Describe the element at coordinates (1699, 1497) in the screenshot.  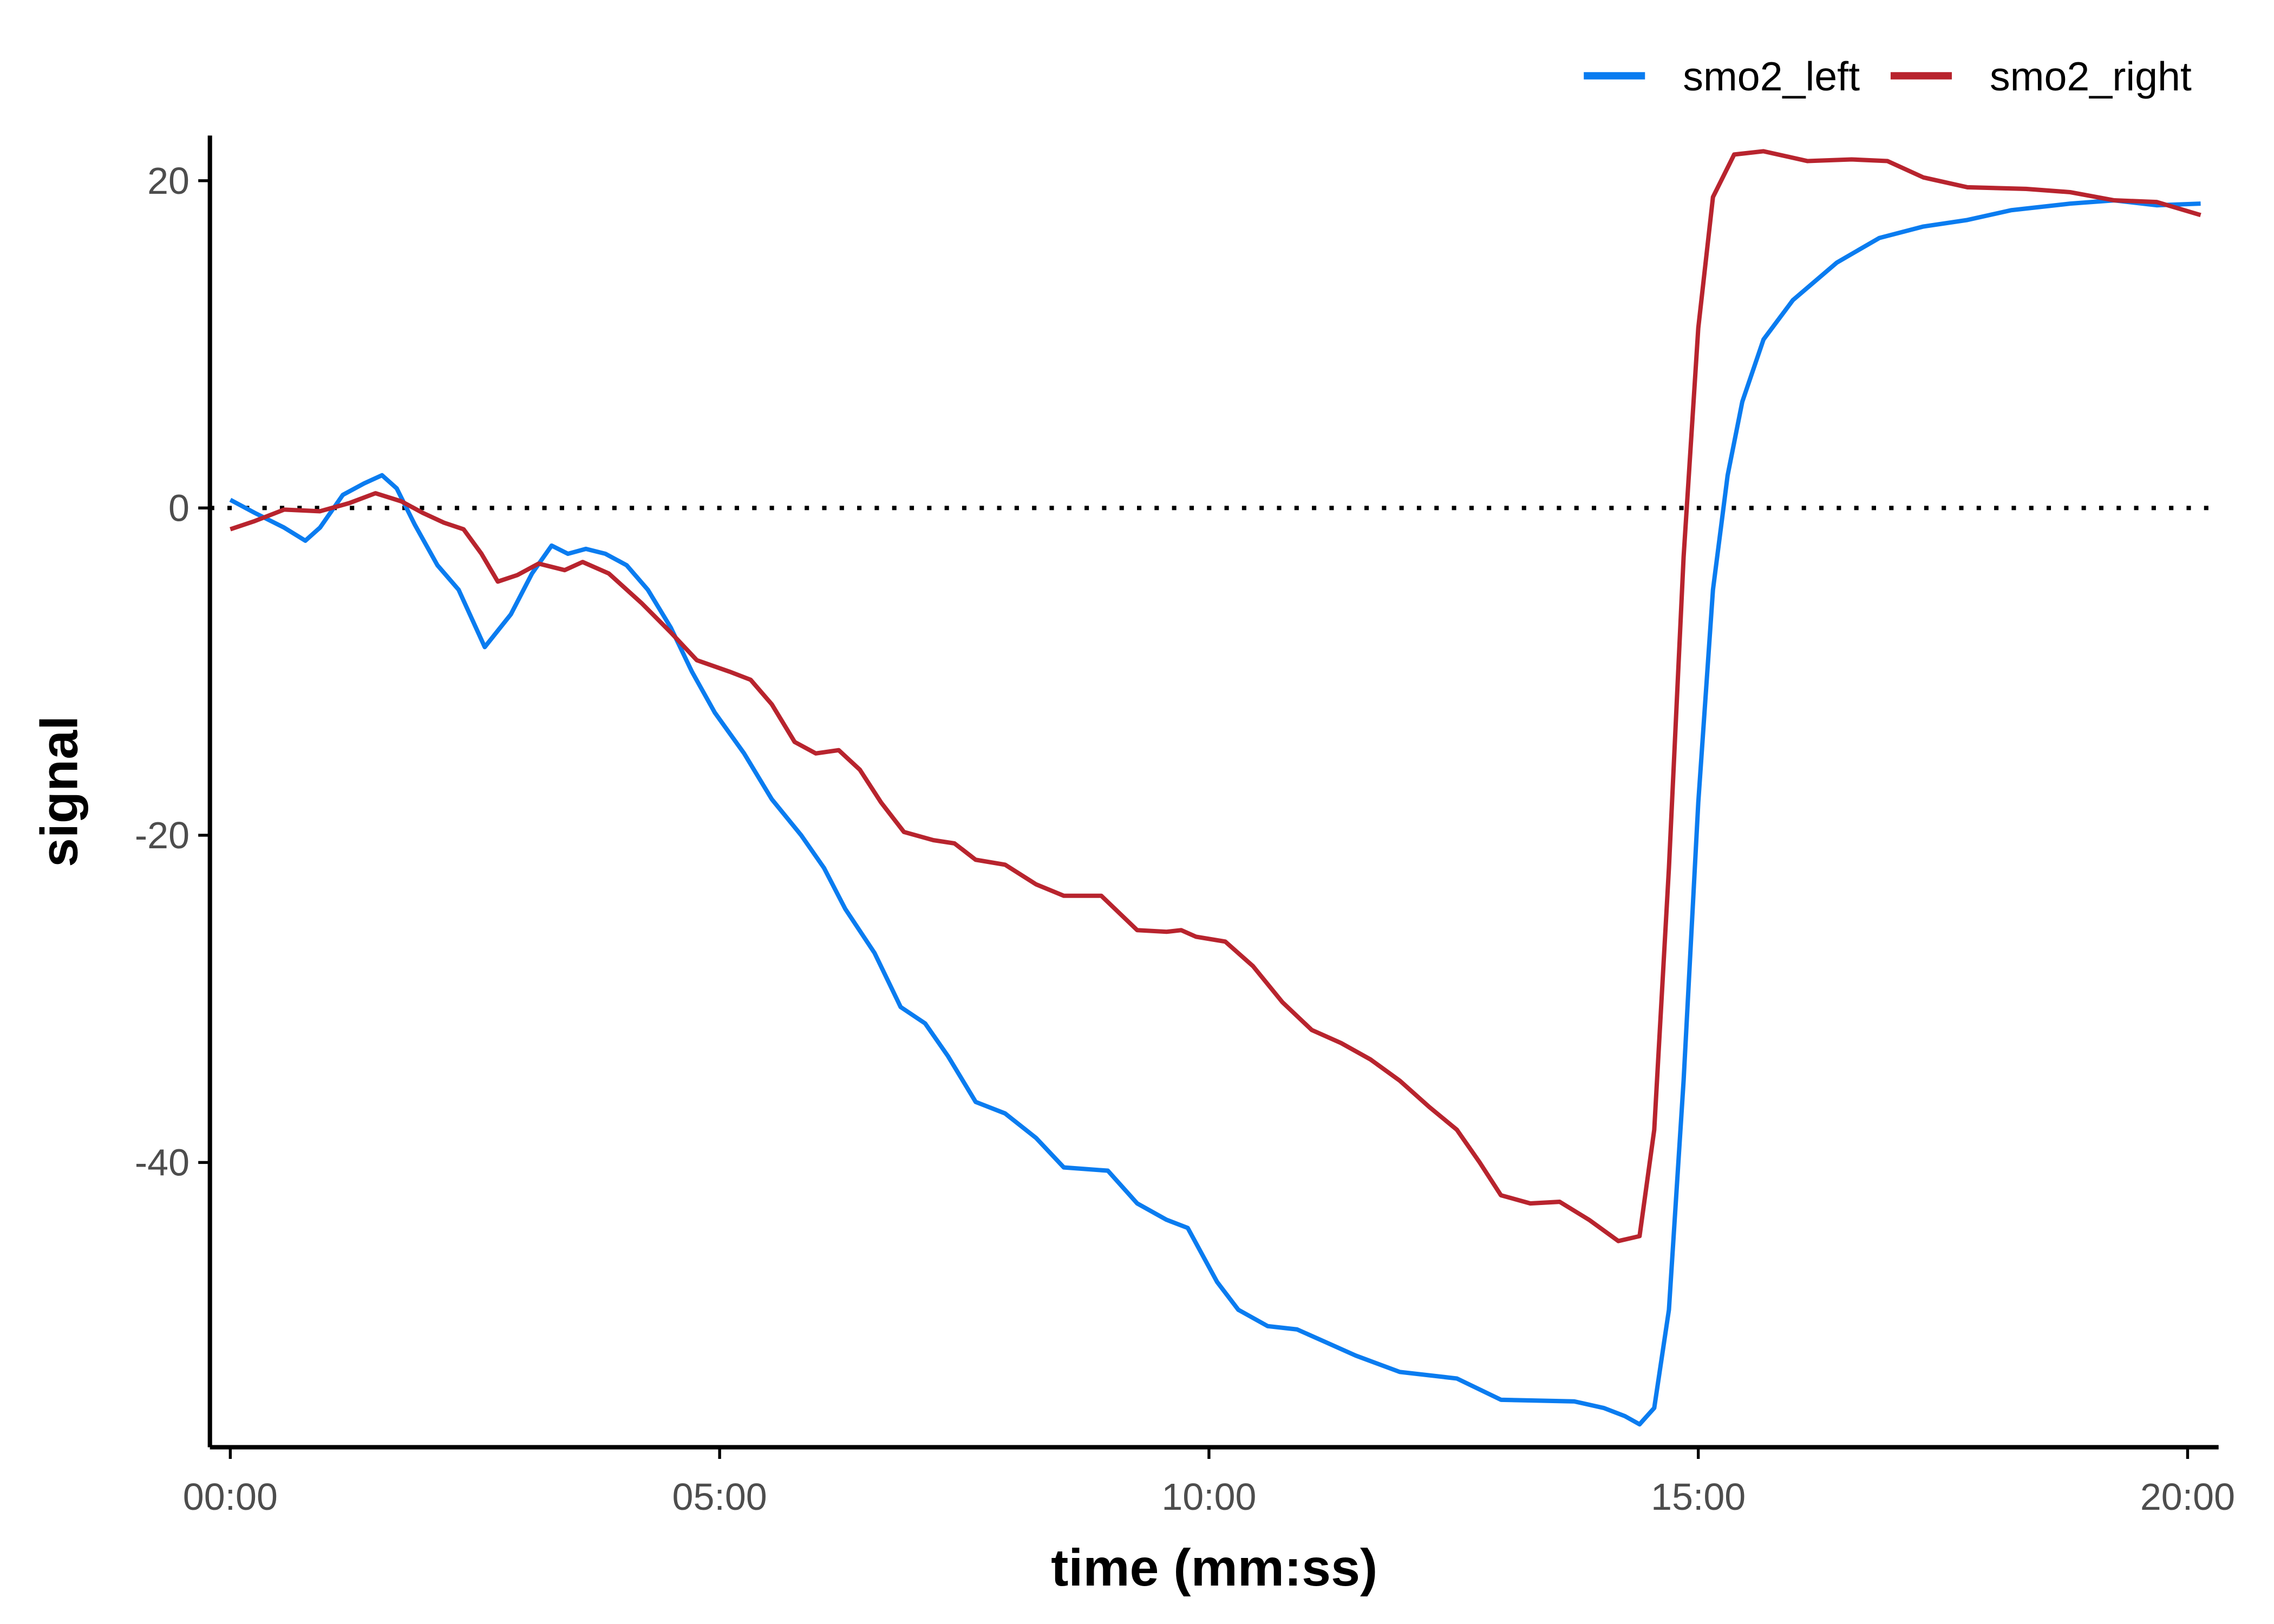
I see `x-tick-label: 15:00` at that location.